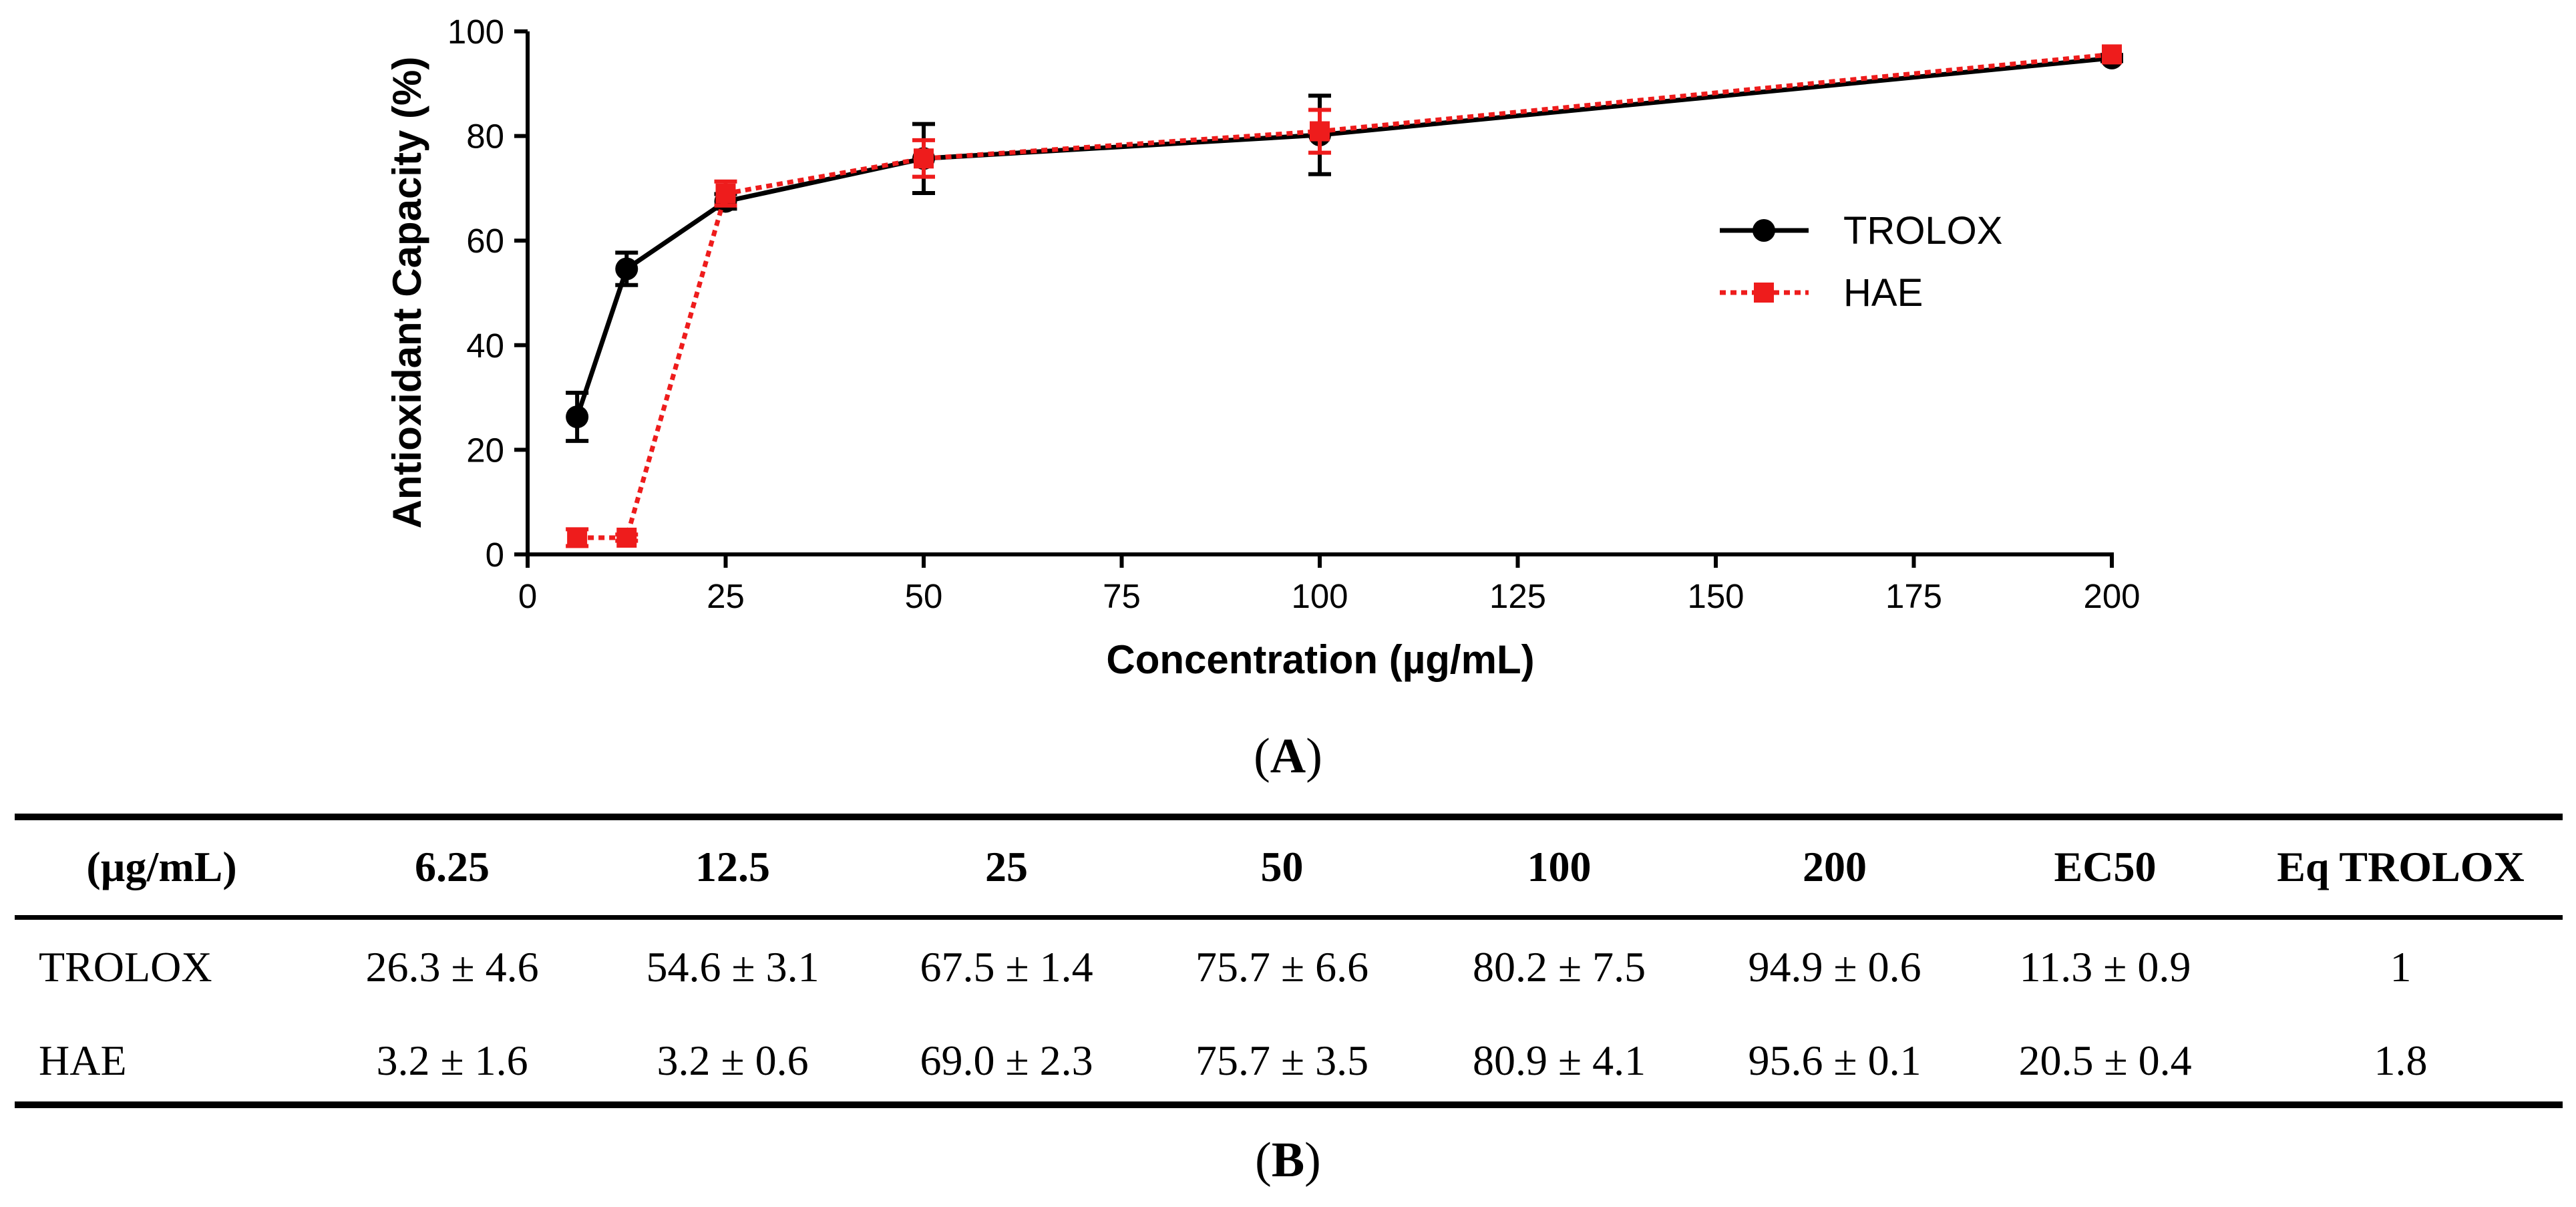 This screenshot has width=2576, height=1207. What do you see at coordinates (1715, 596) in the screenshot?
I see `x-tick-label: 150` at bounding box center [1715, 596].